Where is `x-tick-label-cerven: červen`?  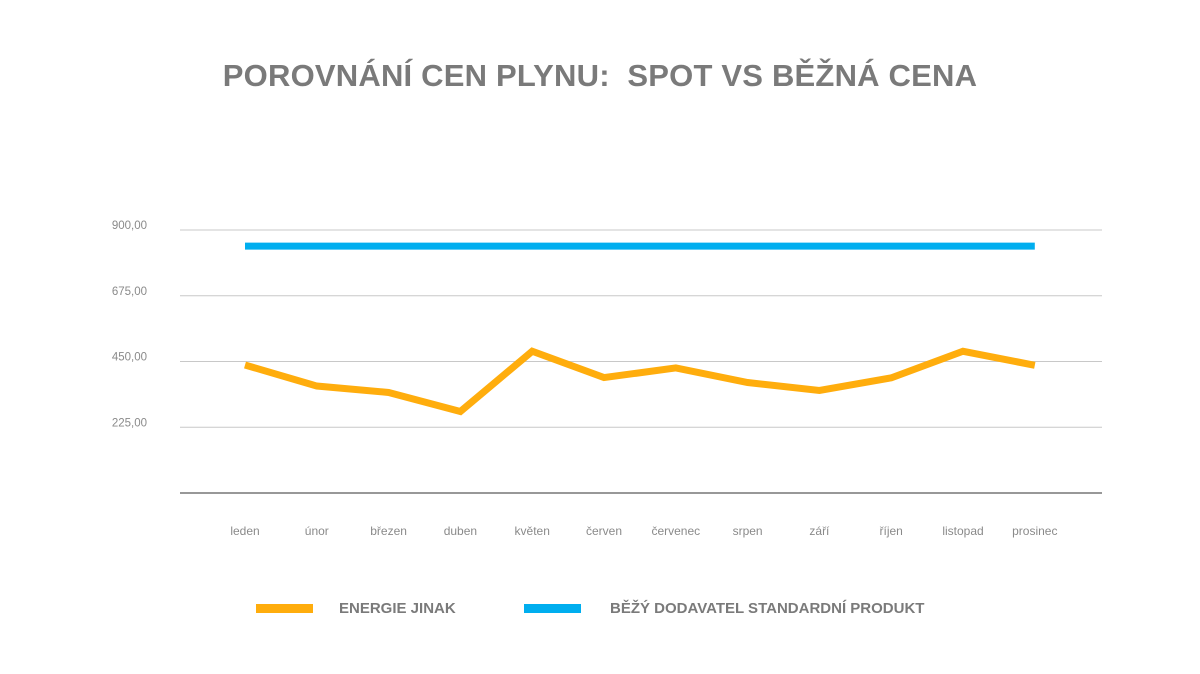
x-tick-label-cerven: červen is located at coordinates (604, 531).